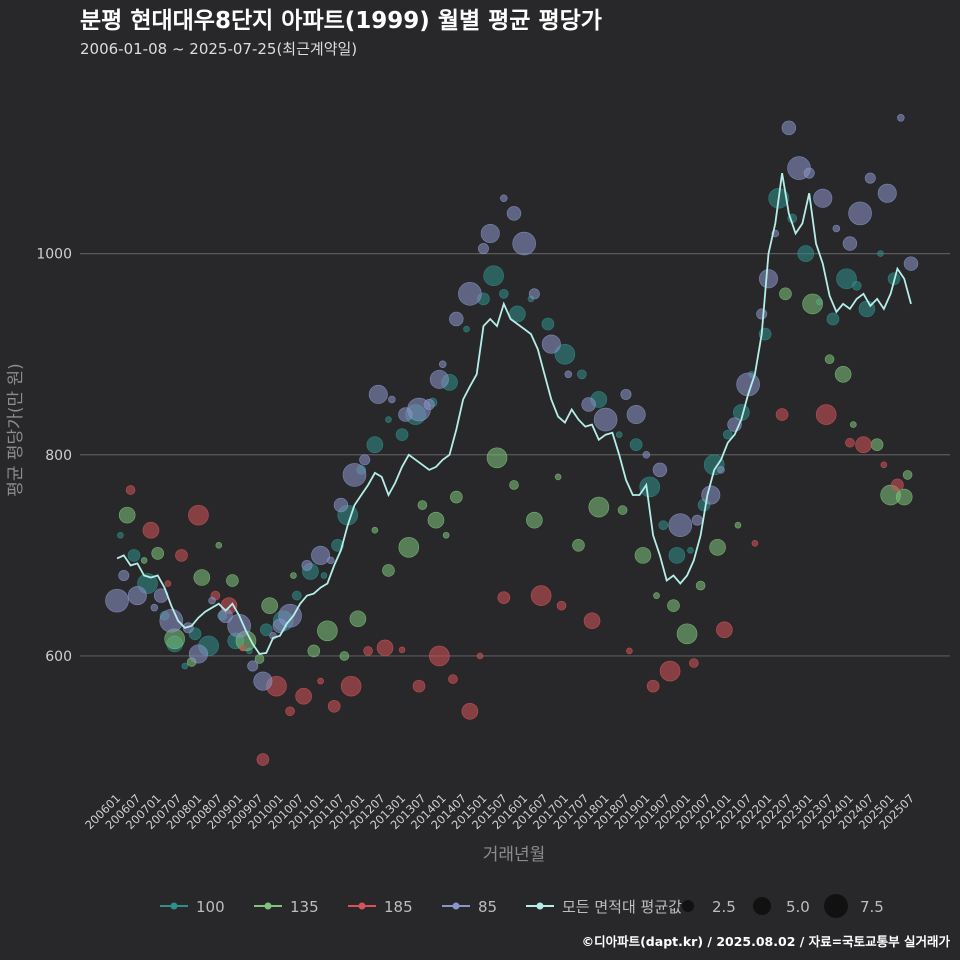 The width and height of the screenshot is (960, 960). I want to click on legend-label: 135, so click(304, 907).